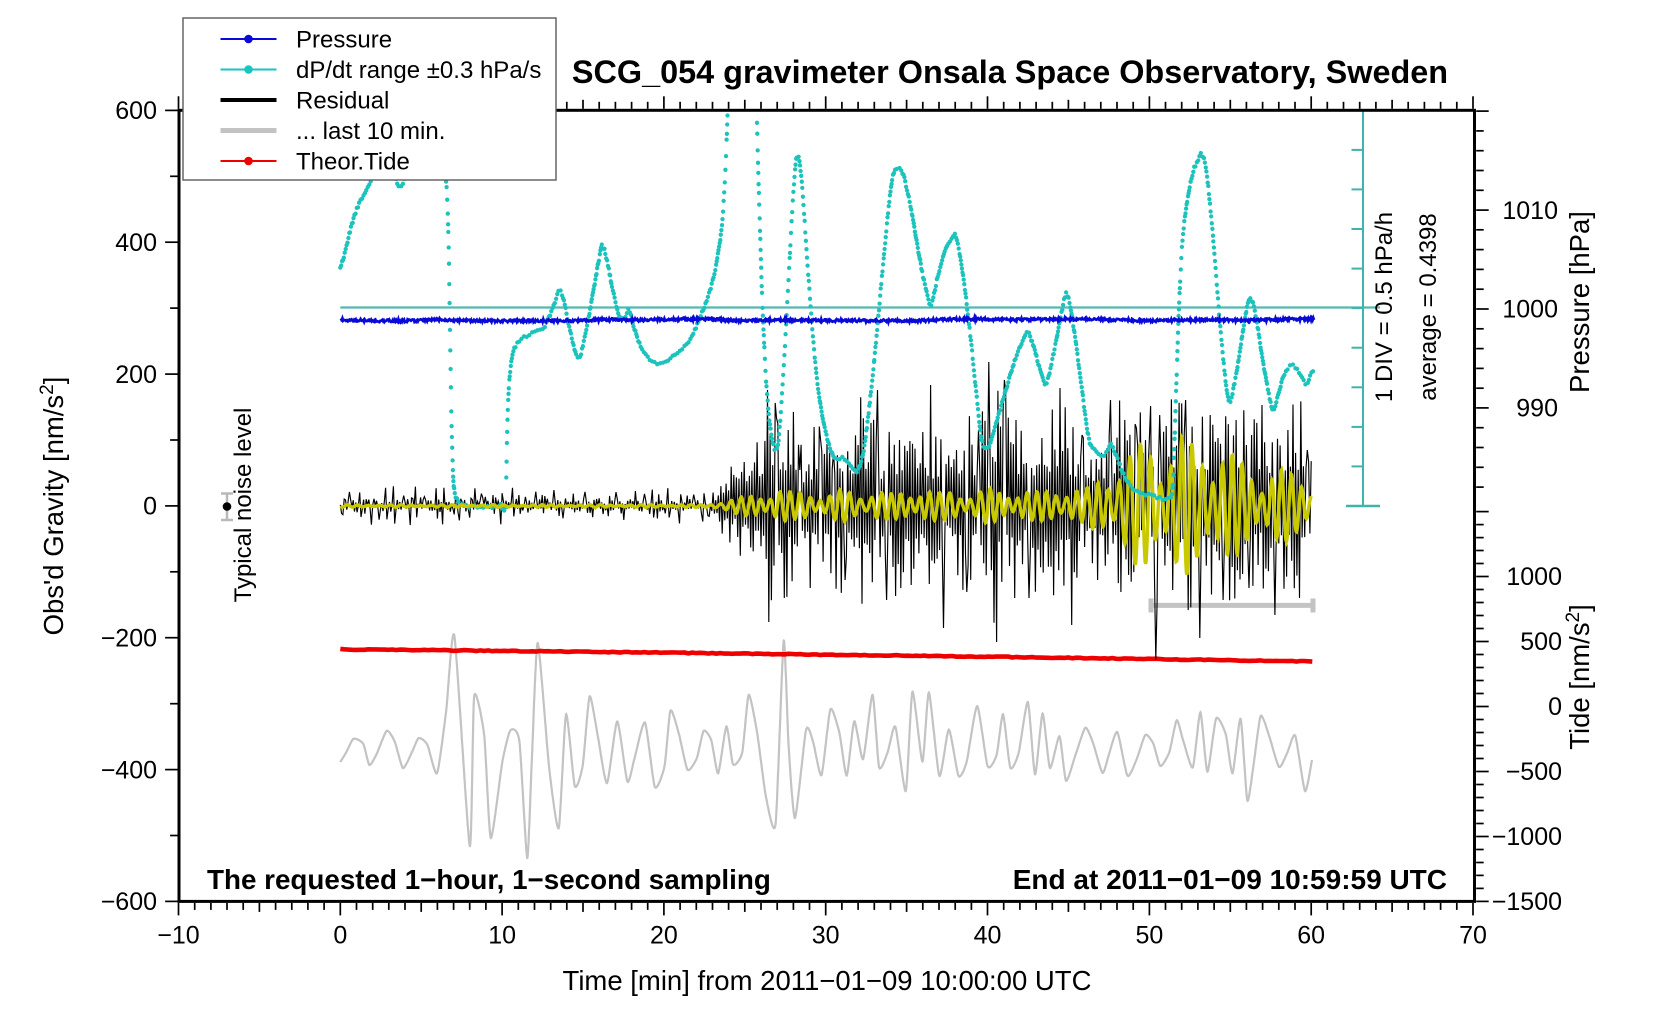 The image size is (1676, 1025). Describe the element at coordinates (489, 879) in the screenshot. I see `svg-text:The requested 1−hour, 1−second: The requested 1−hour, 1−second sampling` at that location.